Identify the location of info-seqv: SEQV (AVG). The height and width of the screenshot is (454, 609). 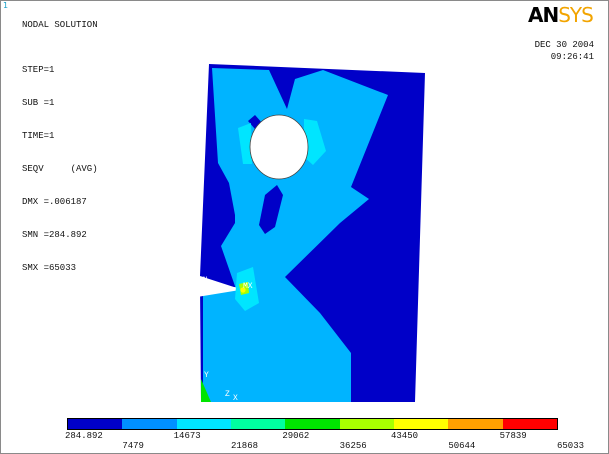
(60, 169).